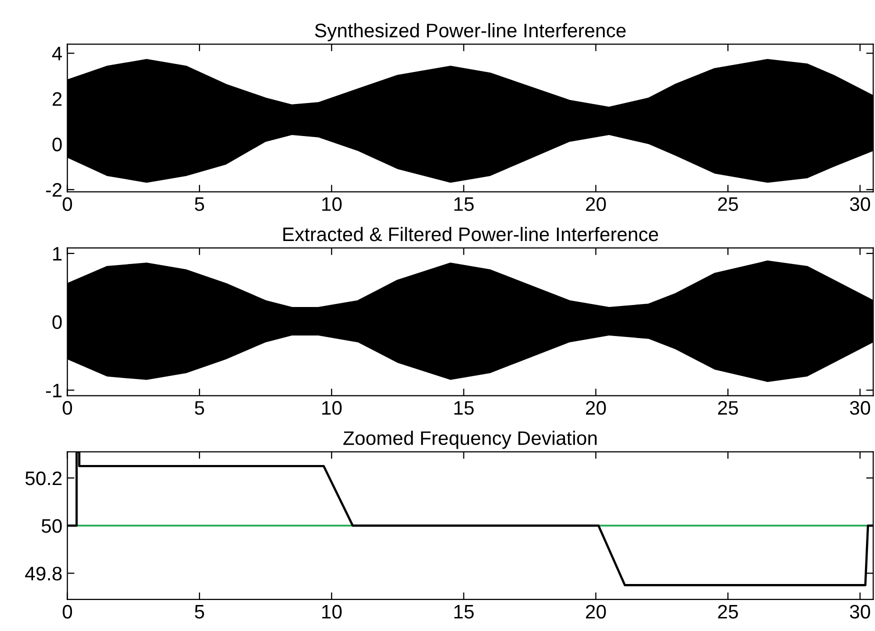 The width and height of the screenshot is (875, 631). What do you see at coordinates (470, 439) in the screenshot?
I see `chart-title: Zoomed Frequency Deviation` at bounding box center [470, 439].